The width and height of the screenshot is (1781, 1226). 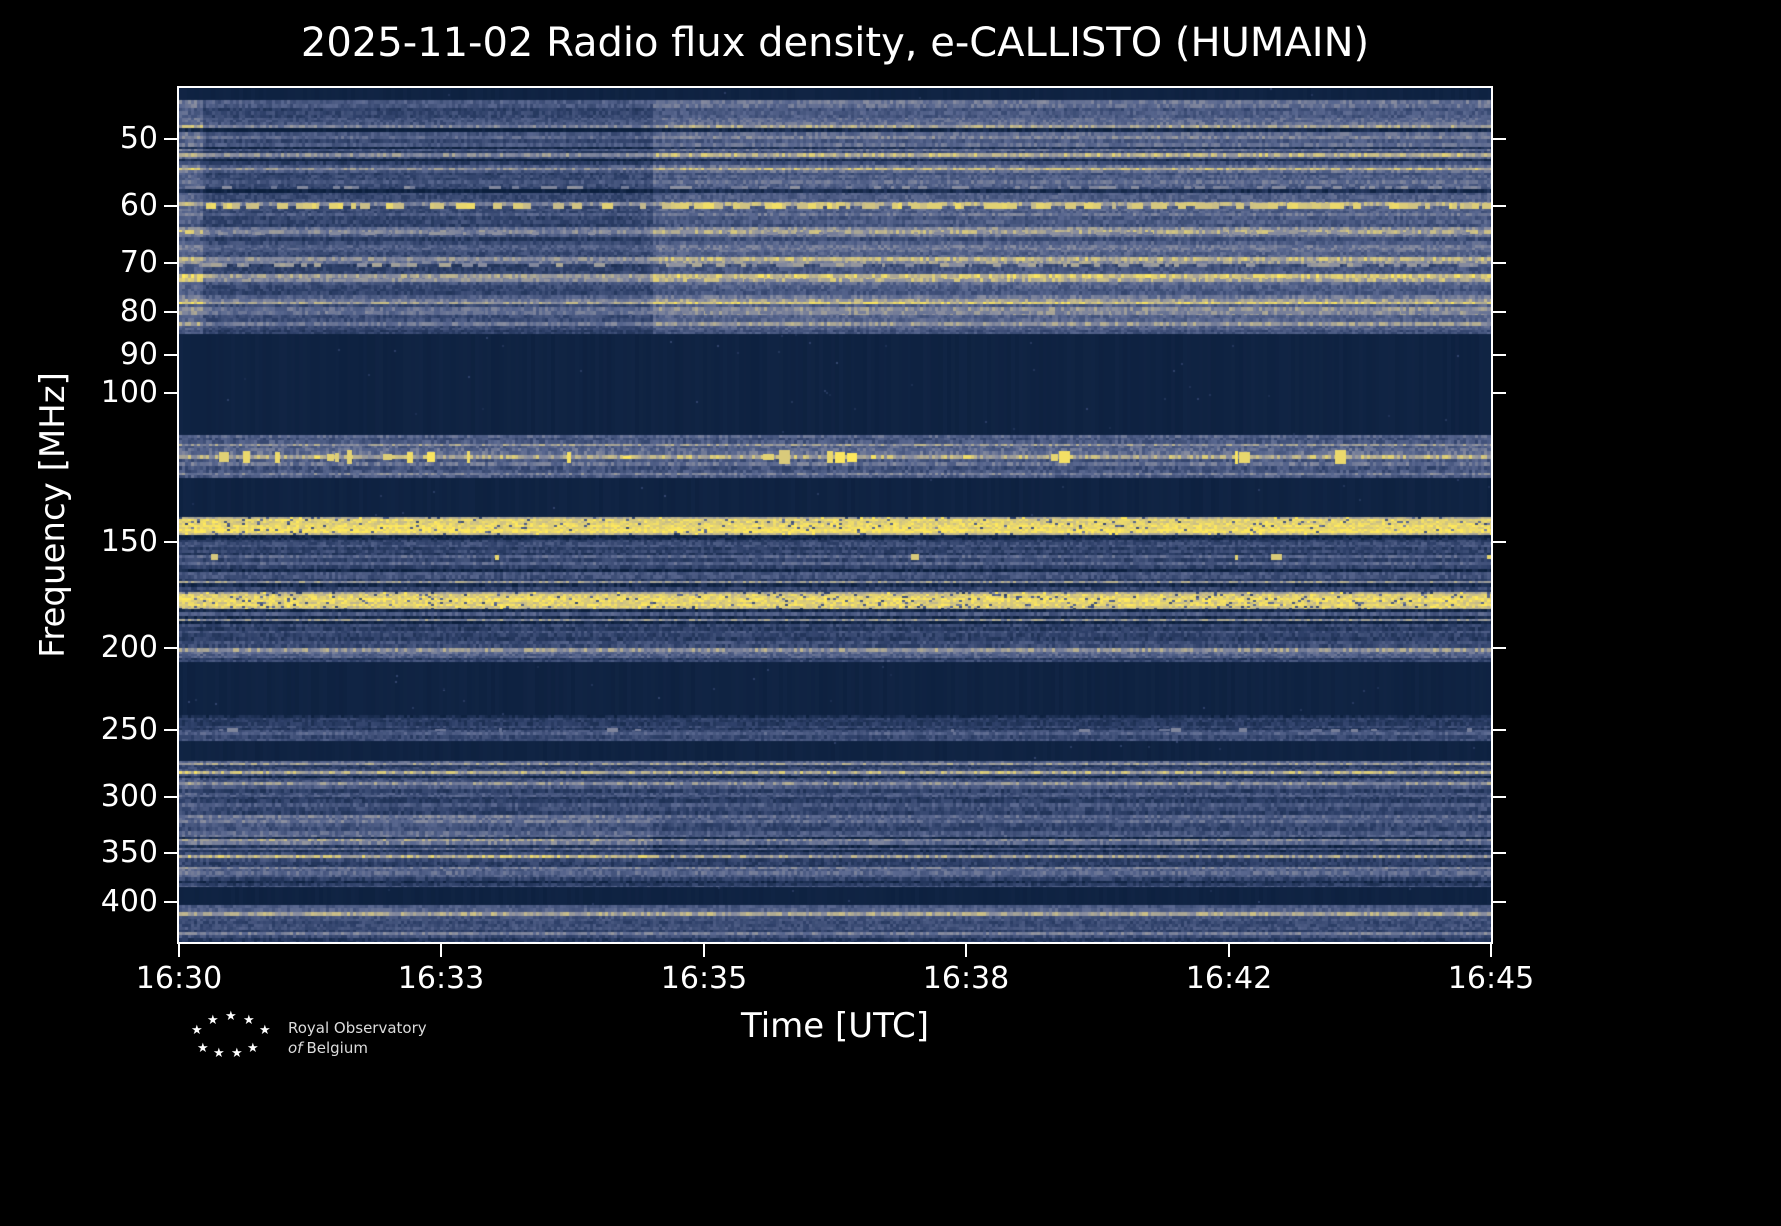 What do you see at coordinates (129, 901) in the screenshot?
I see `y-tick-label: 400` at bounding box center [129, 901].